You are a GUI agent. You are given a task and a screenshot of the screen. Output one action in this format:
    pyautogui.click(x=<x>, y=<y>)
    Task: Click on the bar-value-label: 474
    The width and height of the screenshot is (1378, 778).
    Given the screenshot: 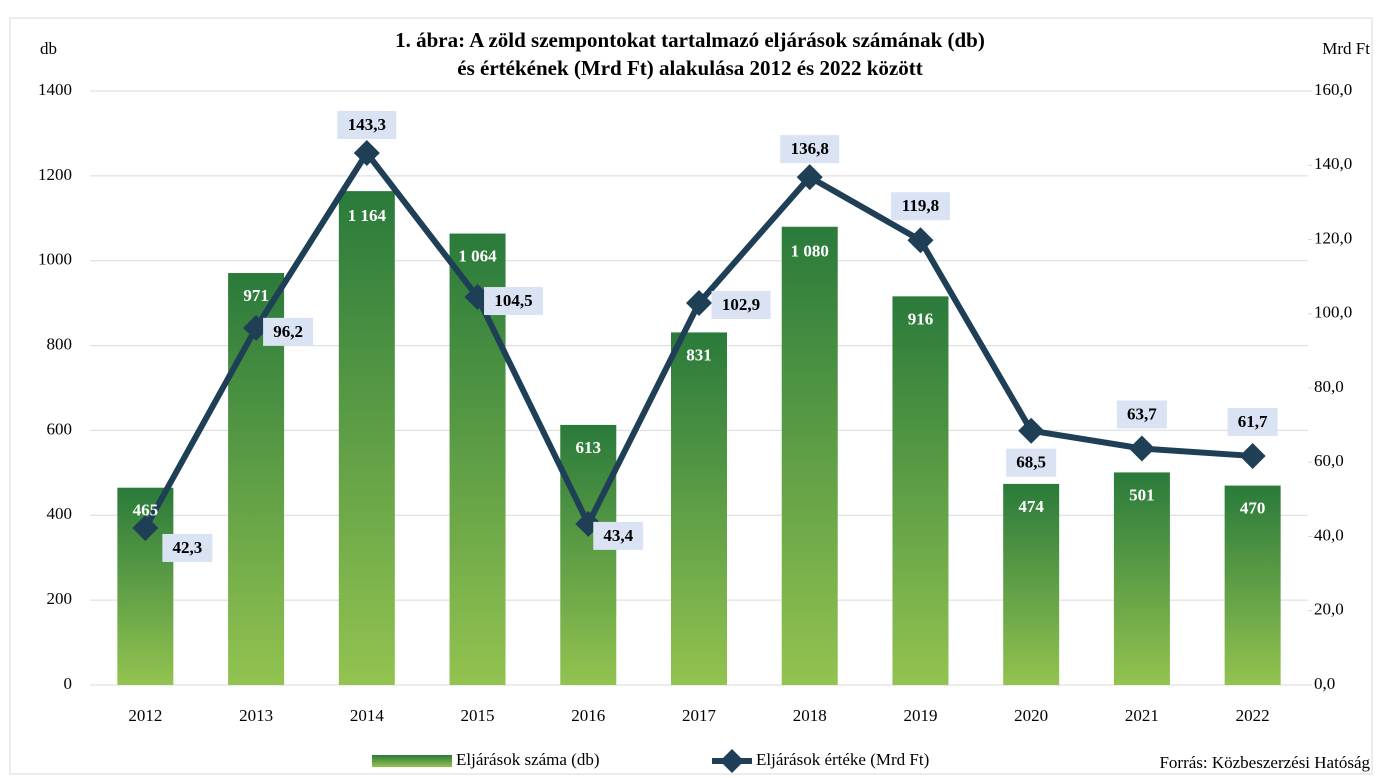 What is the action you would take?
    pyautogui.click(x=1031, y=506)
    